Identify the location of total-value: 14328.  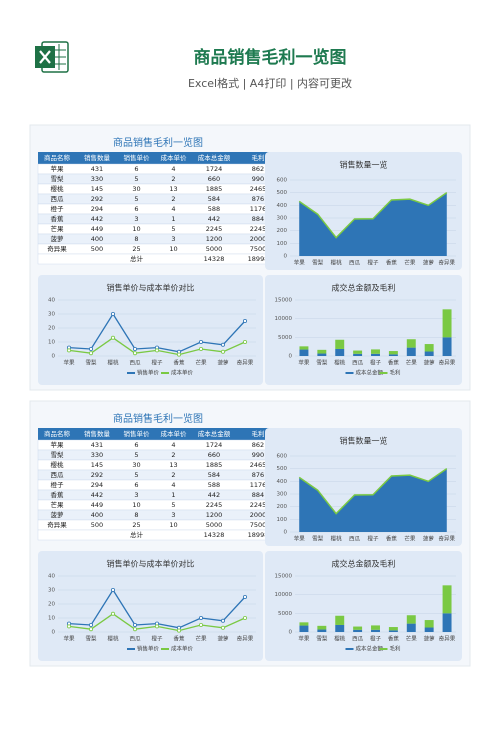
(214, 259).